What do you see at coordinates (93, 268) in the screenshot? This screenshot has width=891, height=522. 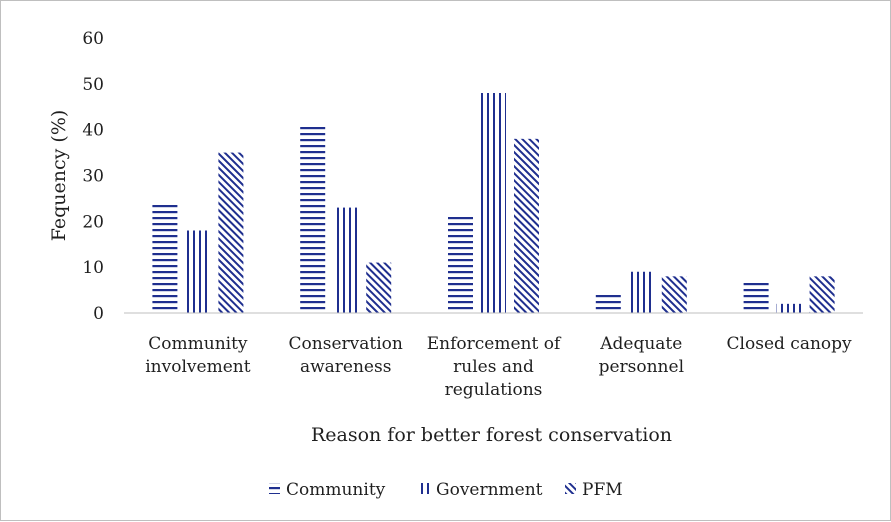 I see `y-tick-label: 10` at bounding box center [93, 268].